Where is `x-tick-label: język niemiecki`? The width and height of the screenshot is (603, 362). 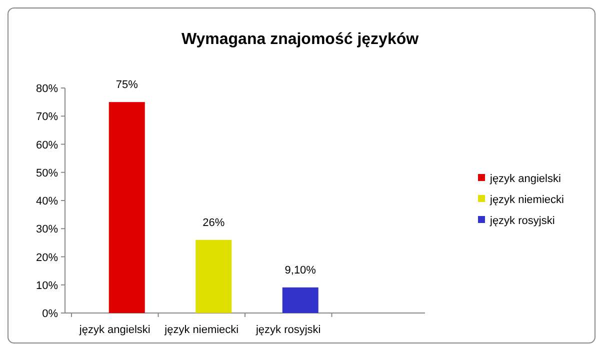
x-tick-label: język niemiecki is located at coordinates (201, 330).